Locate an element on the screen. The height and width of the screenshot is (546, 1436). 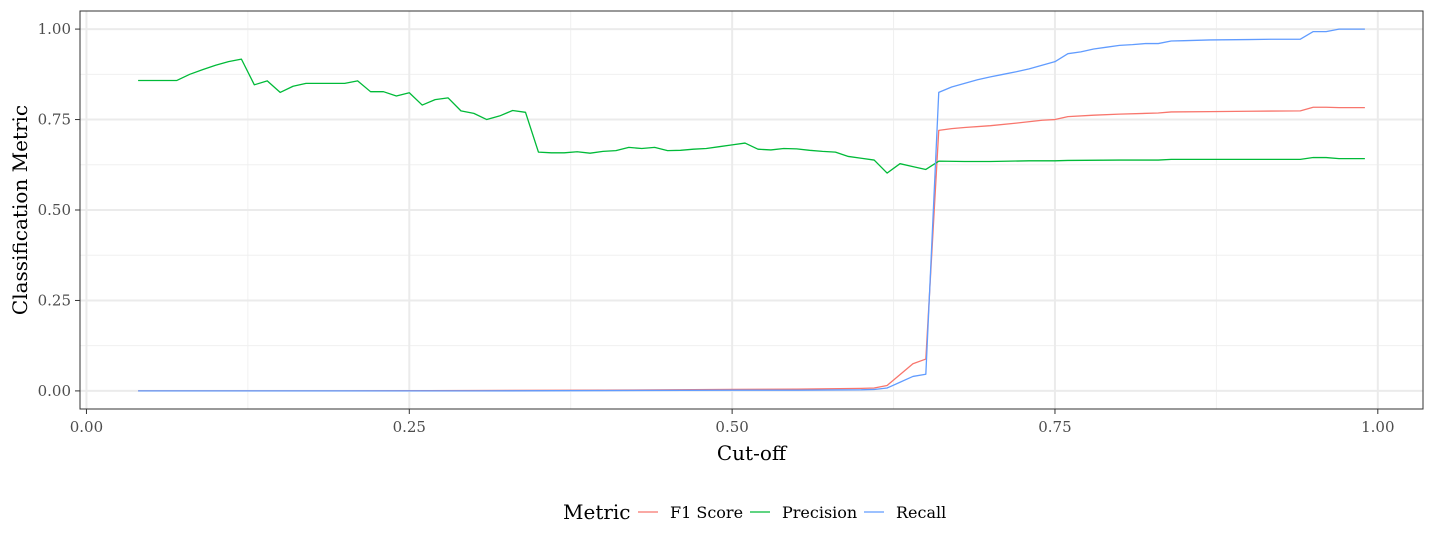
x-axis-title: Cut-off is located at coordinates (752, 453).